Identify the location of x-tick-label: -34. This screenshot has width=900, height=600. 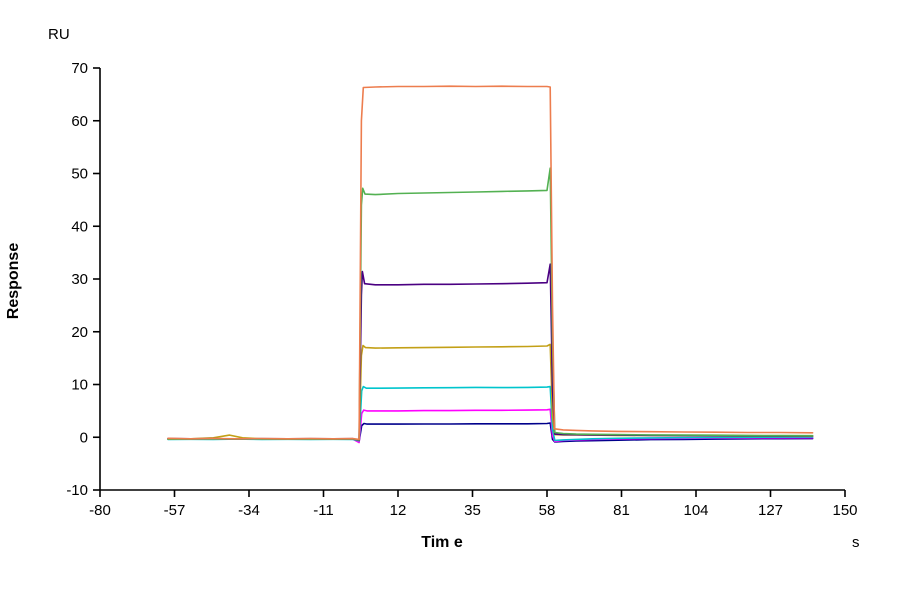
(249, 510).